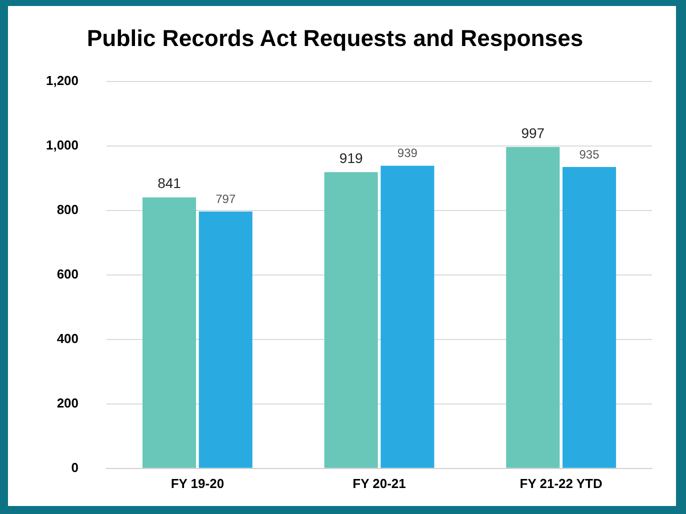  I want to click on data-label: 797, so click(226, 199).